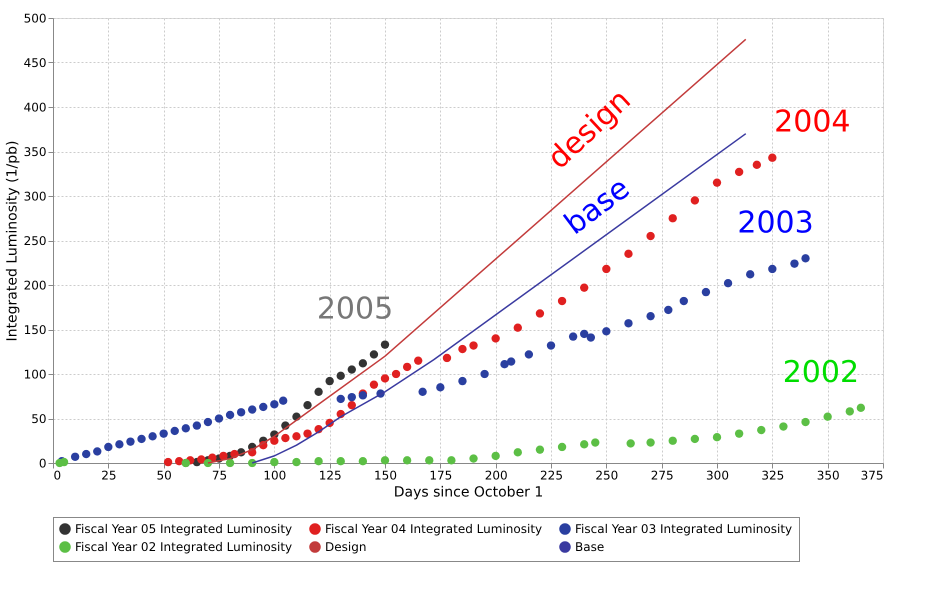  What do you see at coordinates (717, 475) in the screenshot?
I see `x-tick-label: 300` at bounding box center [717, 475].